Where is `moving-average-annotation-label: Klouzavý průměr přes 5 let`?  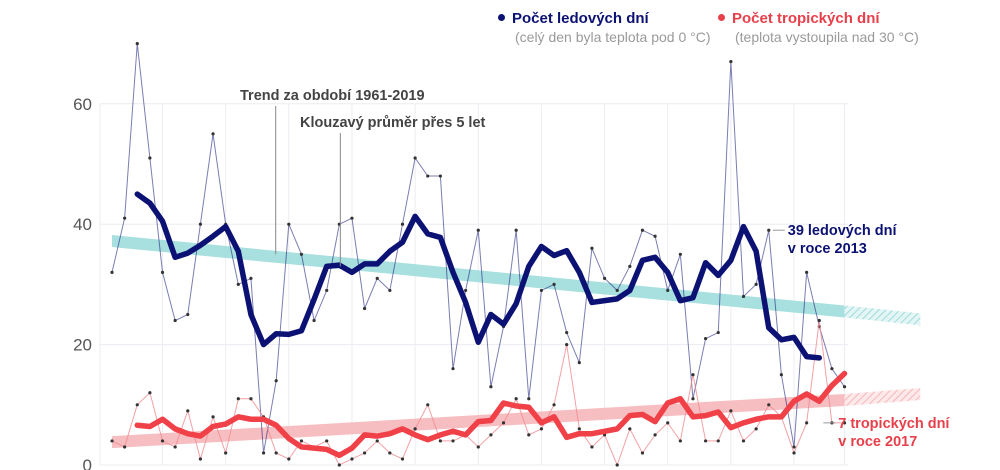
moving-average-annotation-label: Klouzavý průměr přes 5 let is located at coordinates (393, 123).